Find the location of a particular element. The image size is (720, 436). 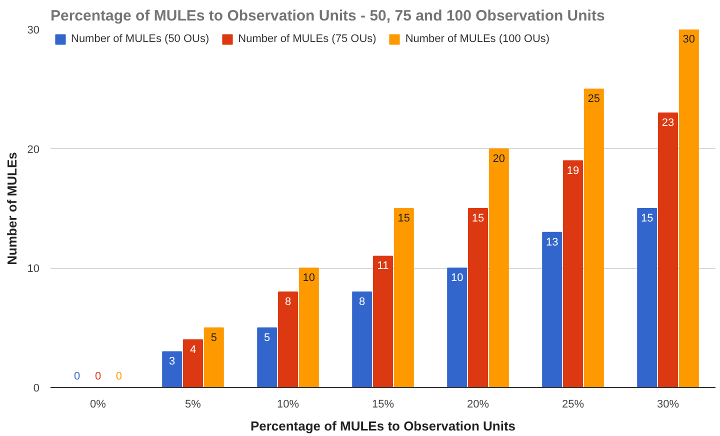

x-tick-label: 15% is located at coordinates (383, 404).